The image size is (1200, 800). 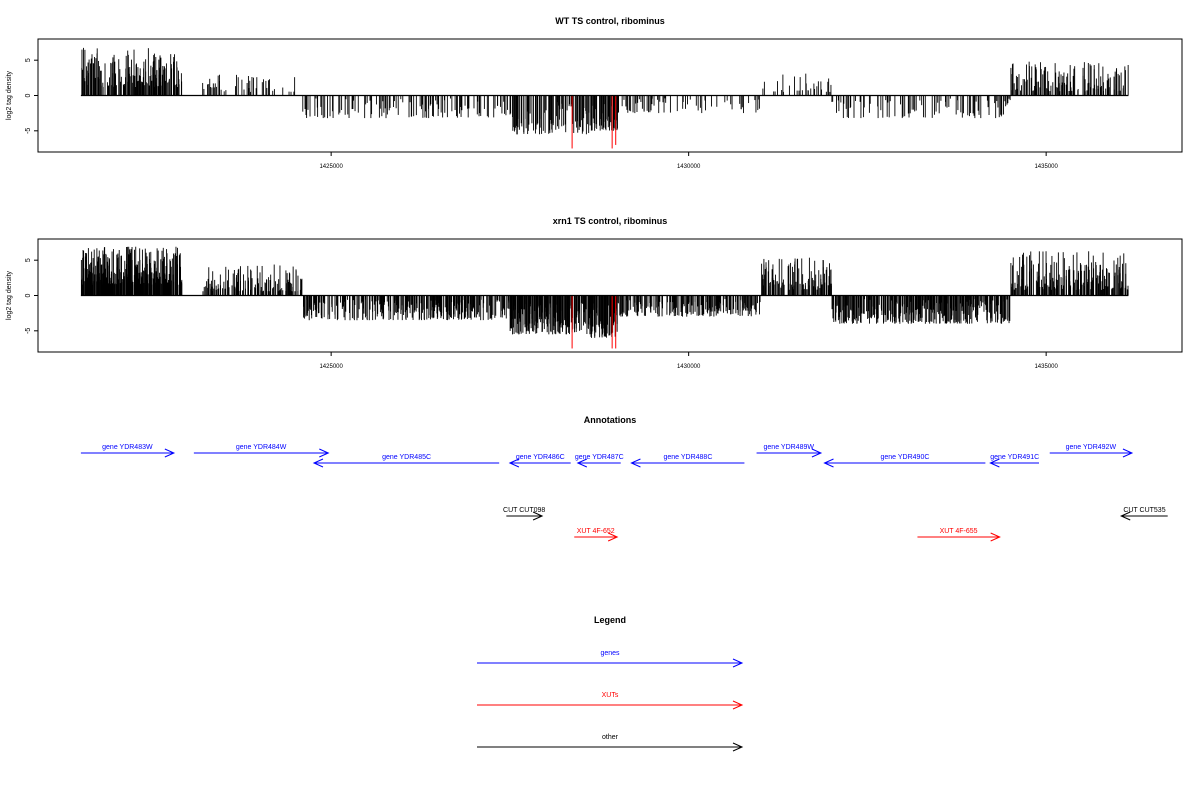 What do you see at coordinates (610, 221) in the screenshot?
I see `panel-title: xrn1 TS control, ribominus` at bounding box center [610, 221].